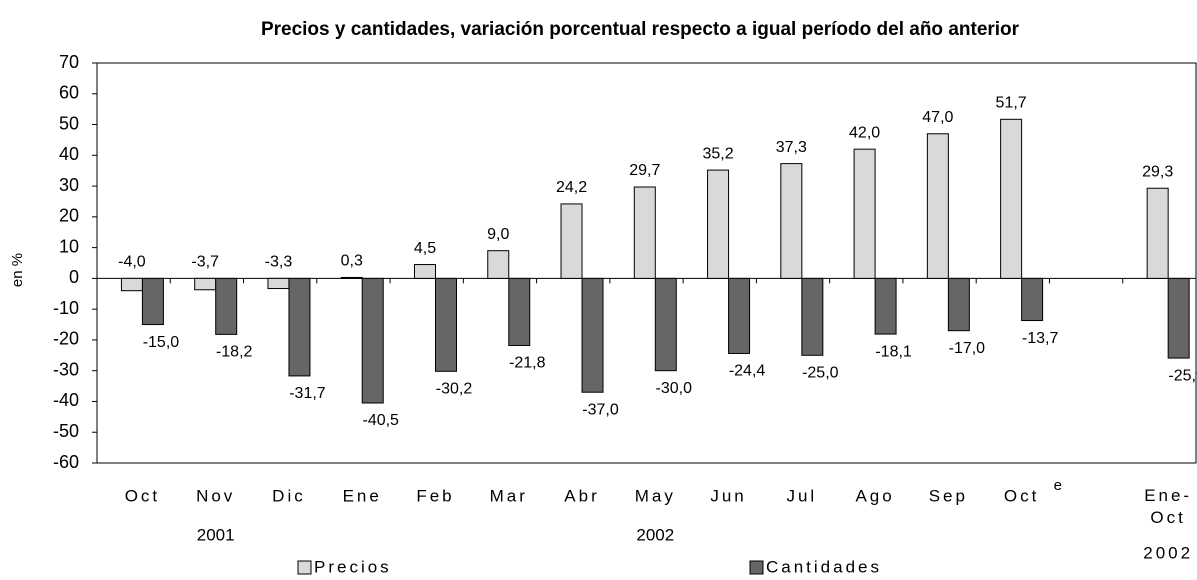  Describe the element at coordinates (66, 369) in the screenshot. I see `y-tick-label: -30` at that location.